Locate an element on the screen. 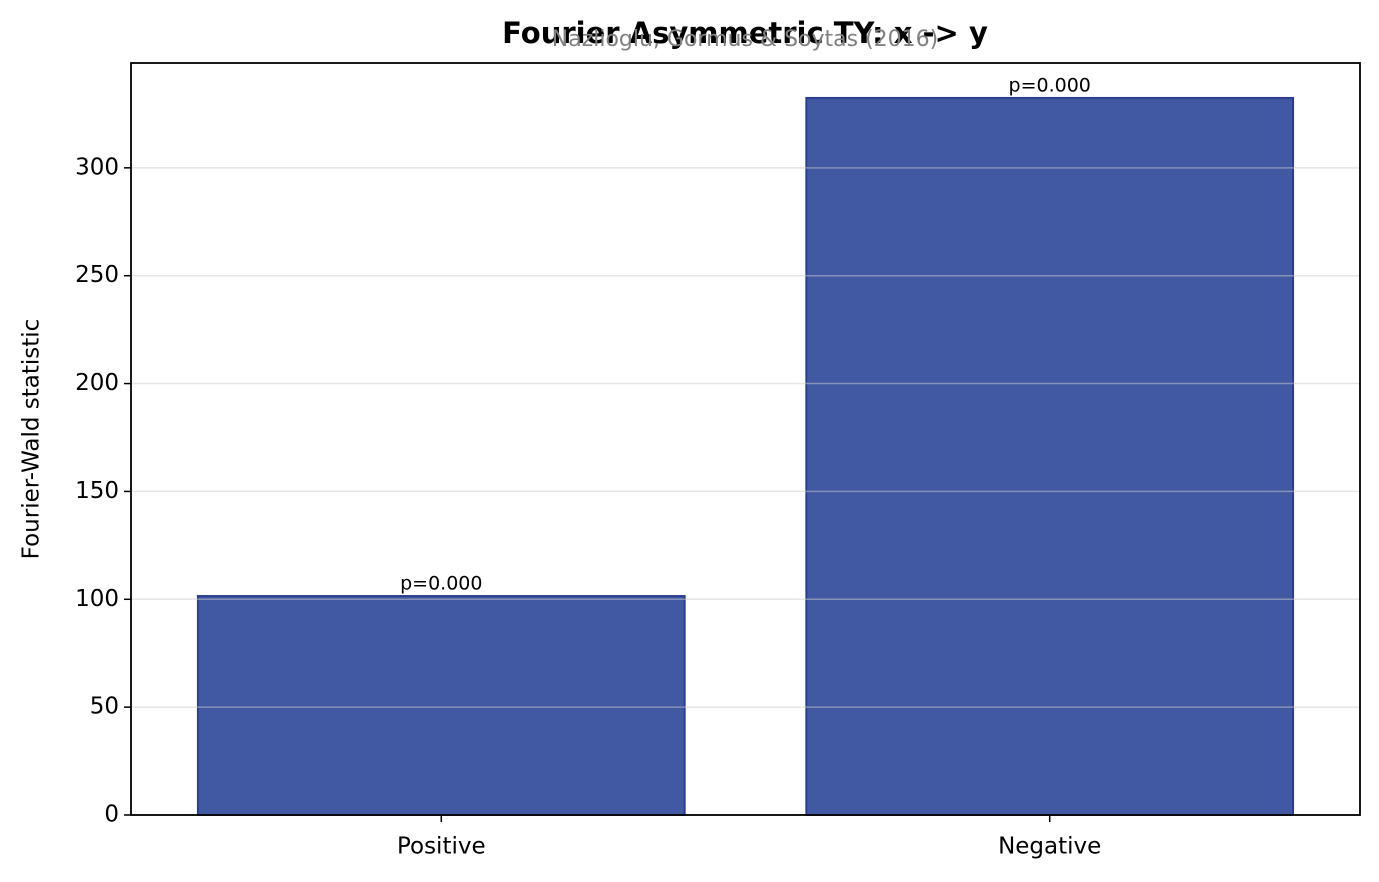 This screenshot has height=882, width=1379. y-tick-label: 250 is located at coordinates (97, 275).